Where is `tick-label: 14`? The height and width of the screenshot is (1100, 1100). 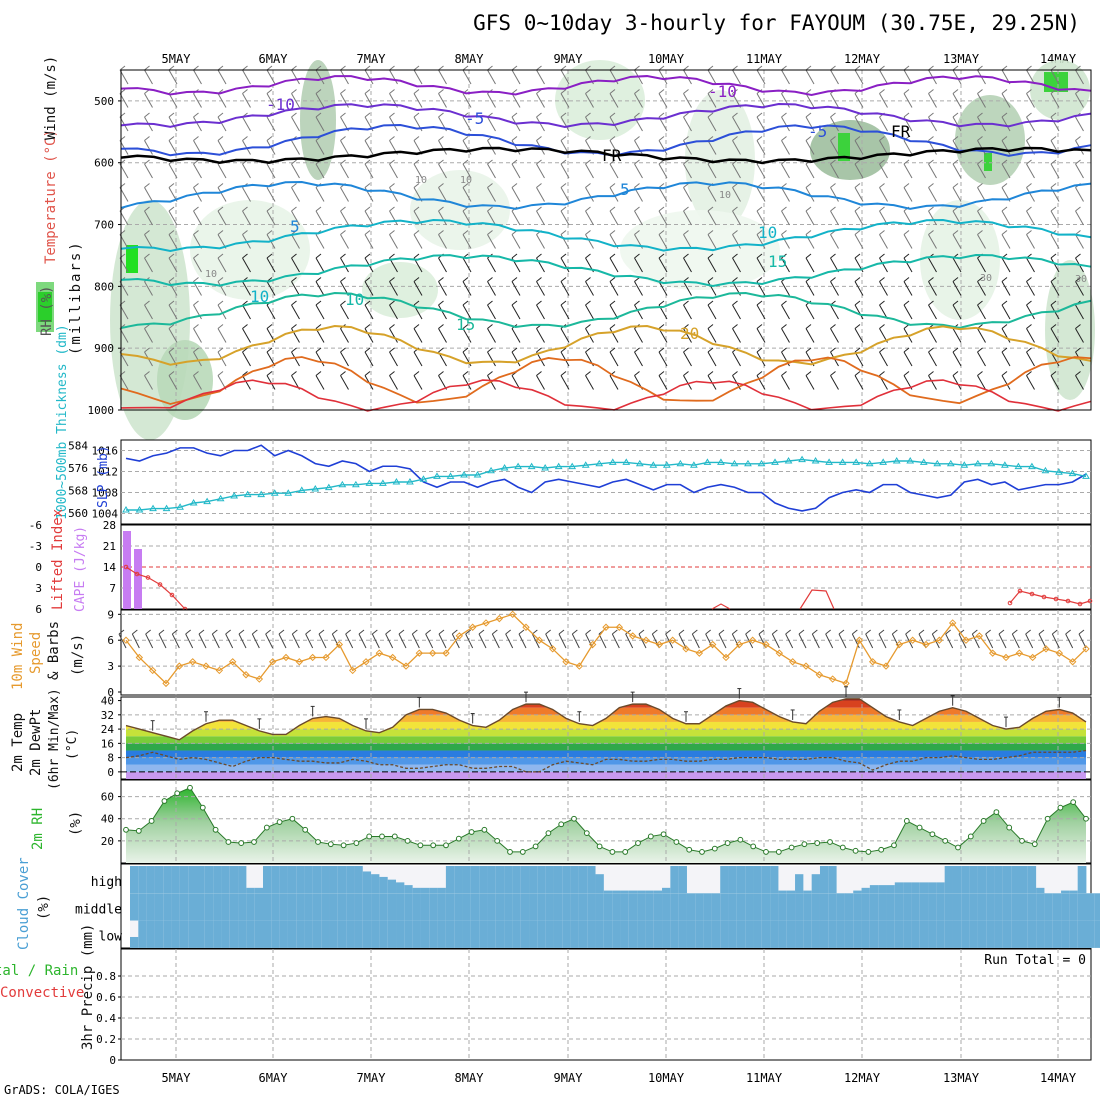
tick-label: 14 is located at coordinates (110, 567).